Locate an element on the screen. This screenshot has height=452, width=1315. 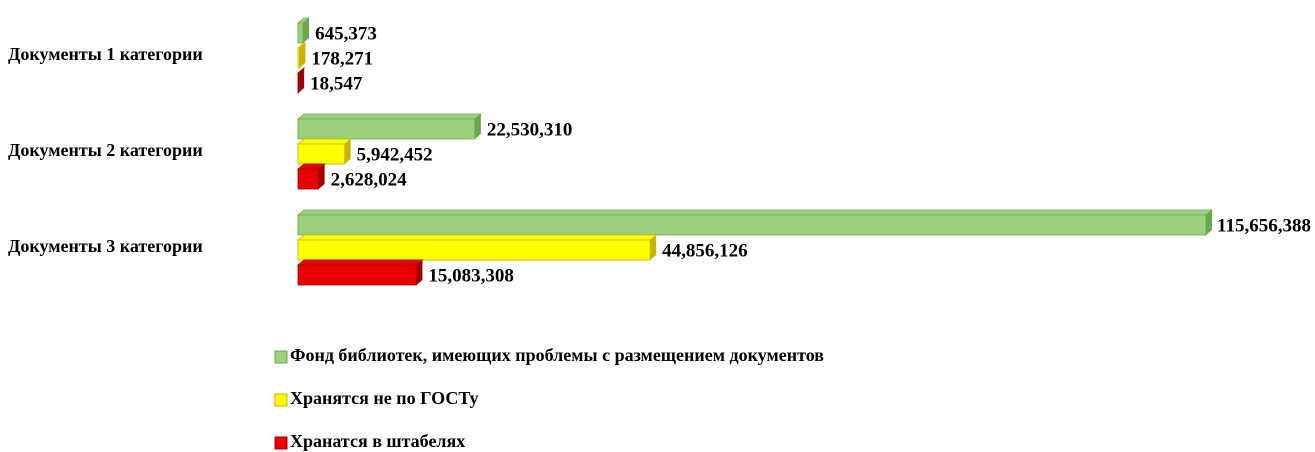
value-label: 5,942,452 is located at coordinates (395, 154).